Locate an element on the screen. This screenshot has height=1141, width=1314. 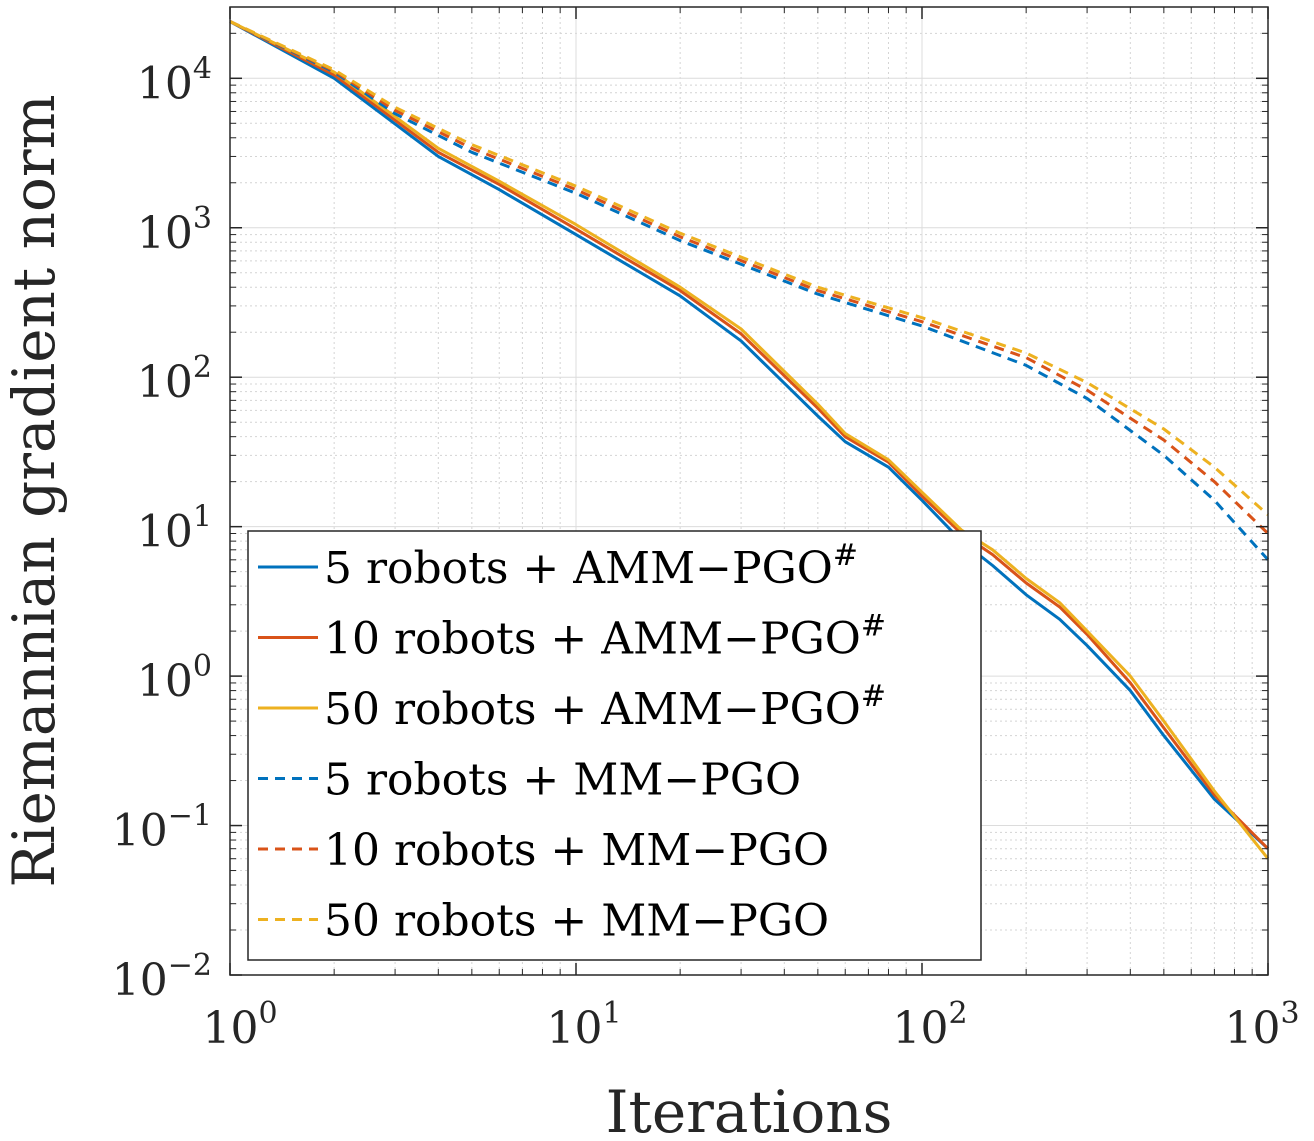
legend-label: 5 robots + AMM−PGO# is located at coordinates (591, 566).